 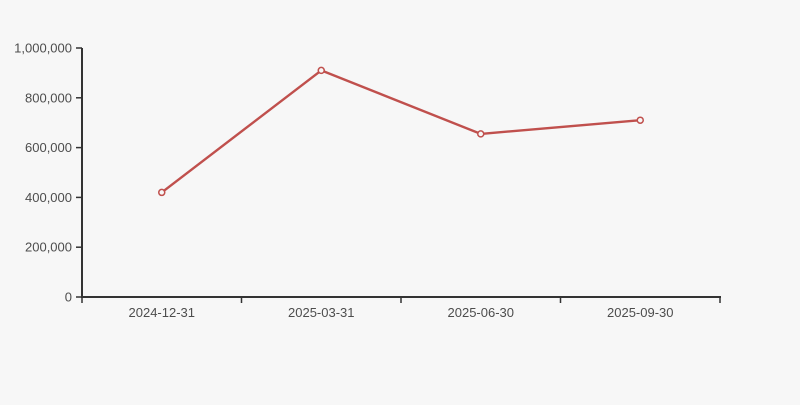 I want to click on x-axis-category-label: 2025-06-30, so click(x=481, y=312).